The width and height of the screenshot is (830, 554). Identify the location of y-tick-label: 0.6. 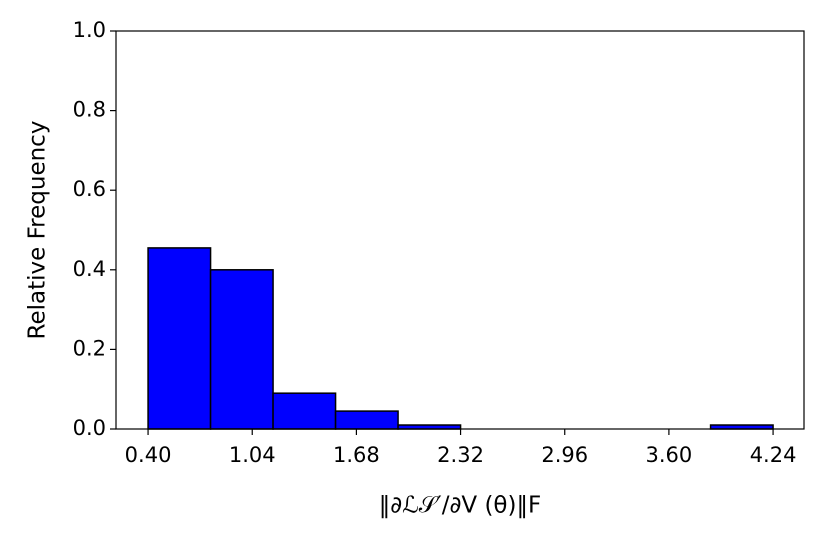
(89, 189).